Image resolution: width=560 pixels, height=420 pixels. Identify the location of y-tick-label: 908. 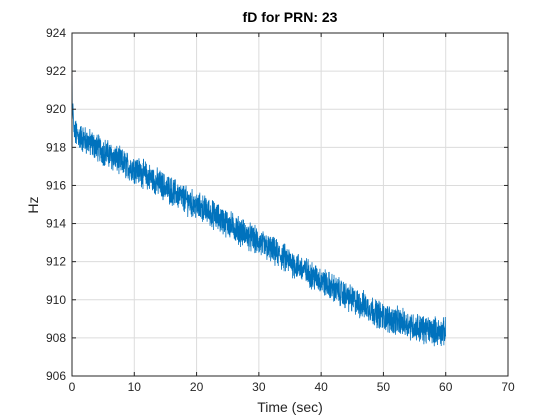
(56, 338).